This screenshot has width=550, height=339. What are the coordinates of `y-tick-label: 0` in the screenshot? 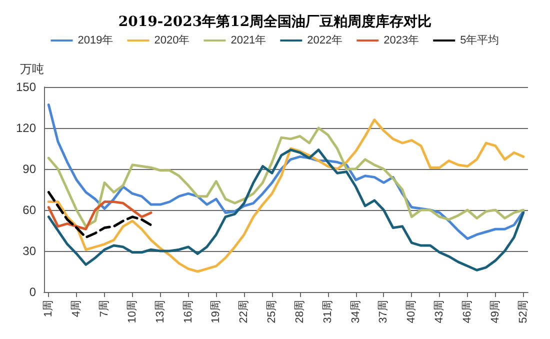 It's located at (32, 292).